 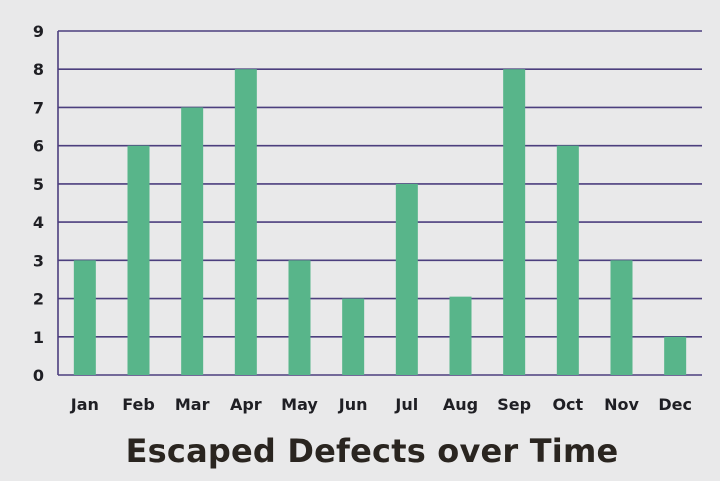 What do you see at coordinates (38, 375) in the screenshot?
I see `y-tick-label: 0` at bounding box center [38, 375].